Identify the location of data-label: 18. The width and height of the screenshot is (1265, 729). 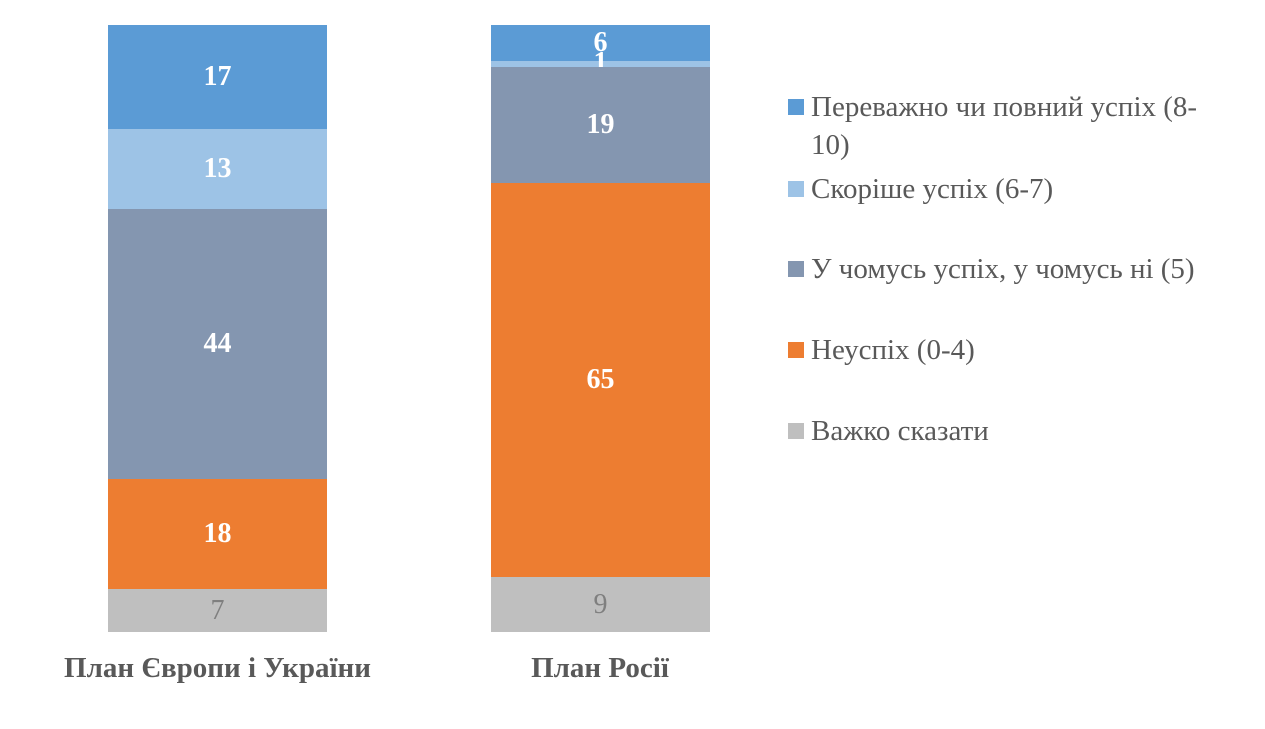
(217, 533).